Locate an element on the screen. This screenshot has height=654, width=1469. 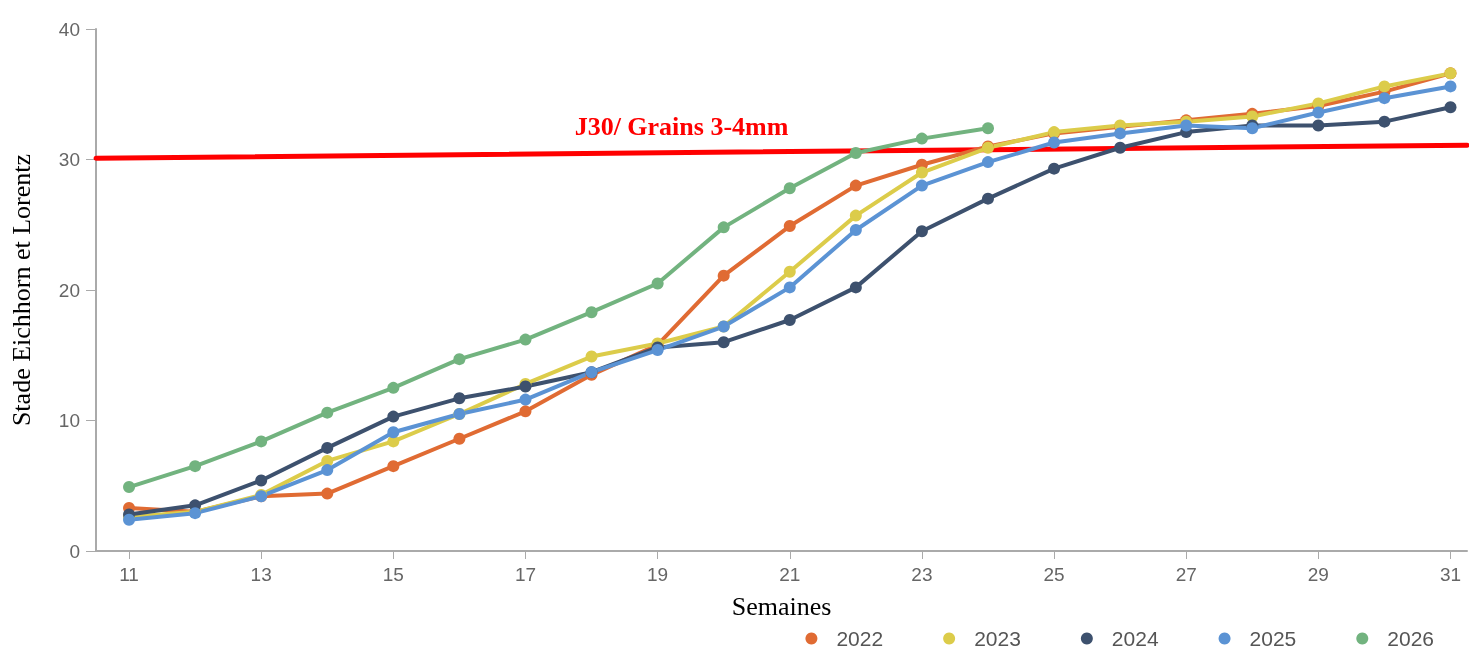
x-tick-label: 19 is located at coordinates (658, 574).